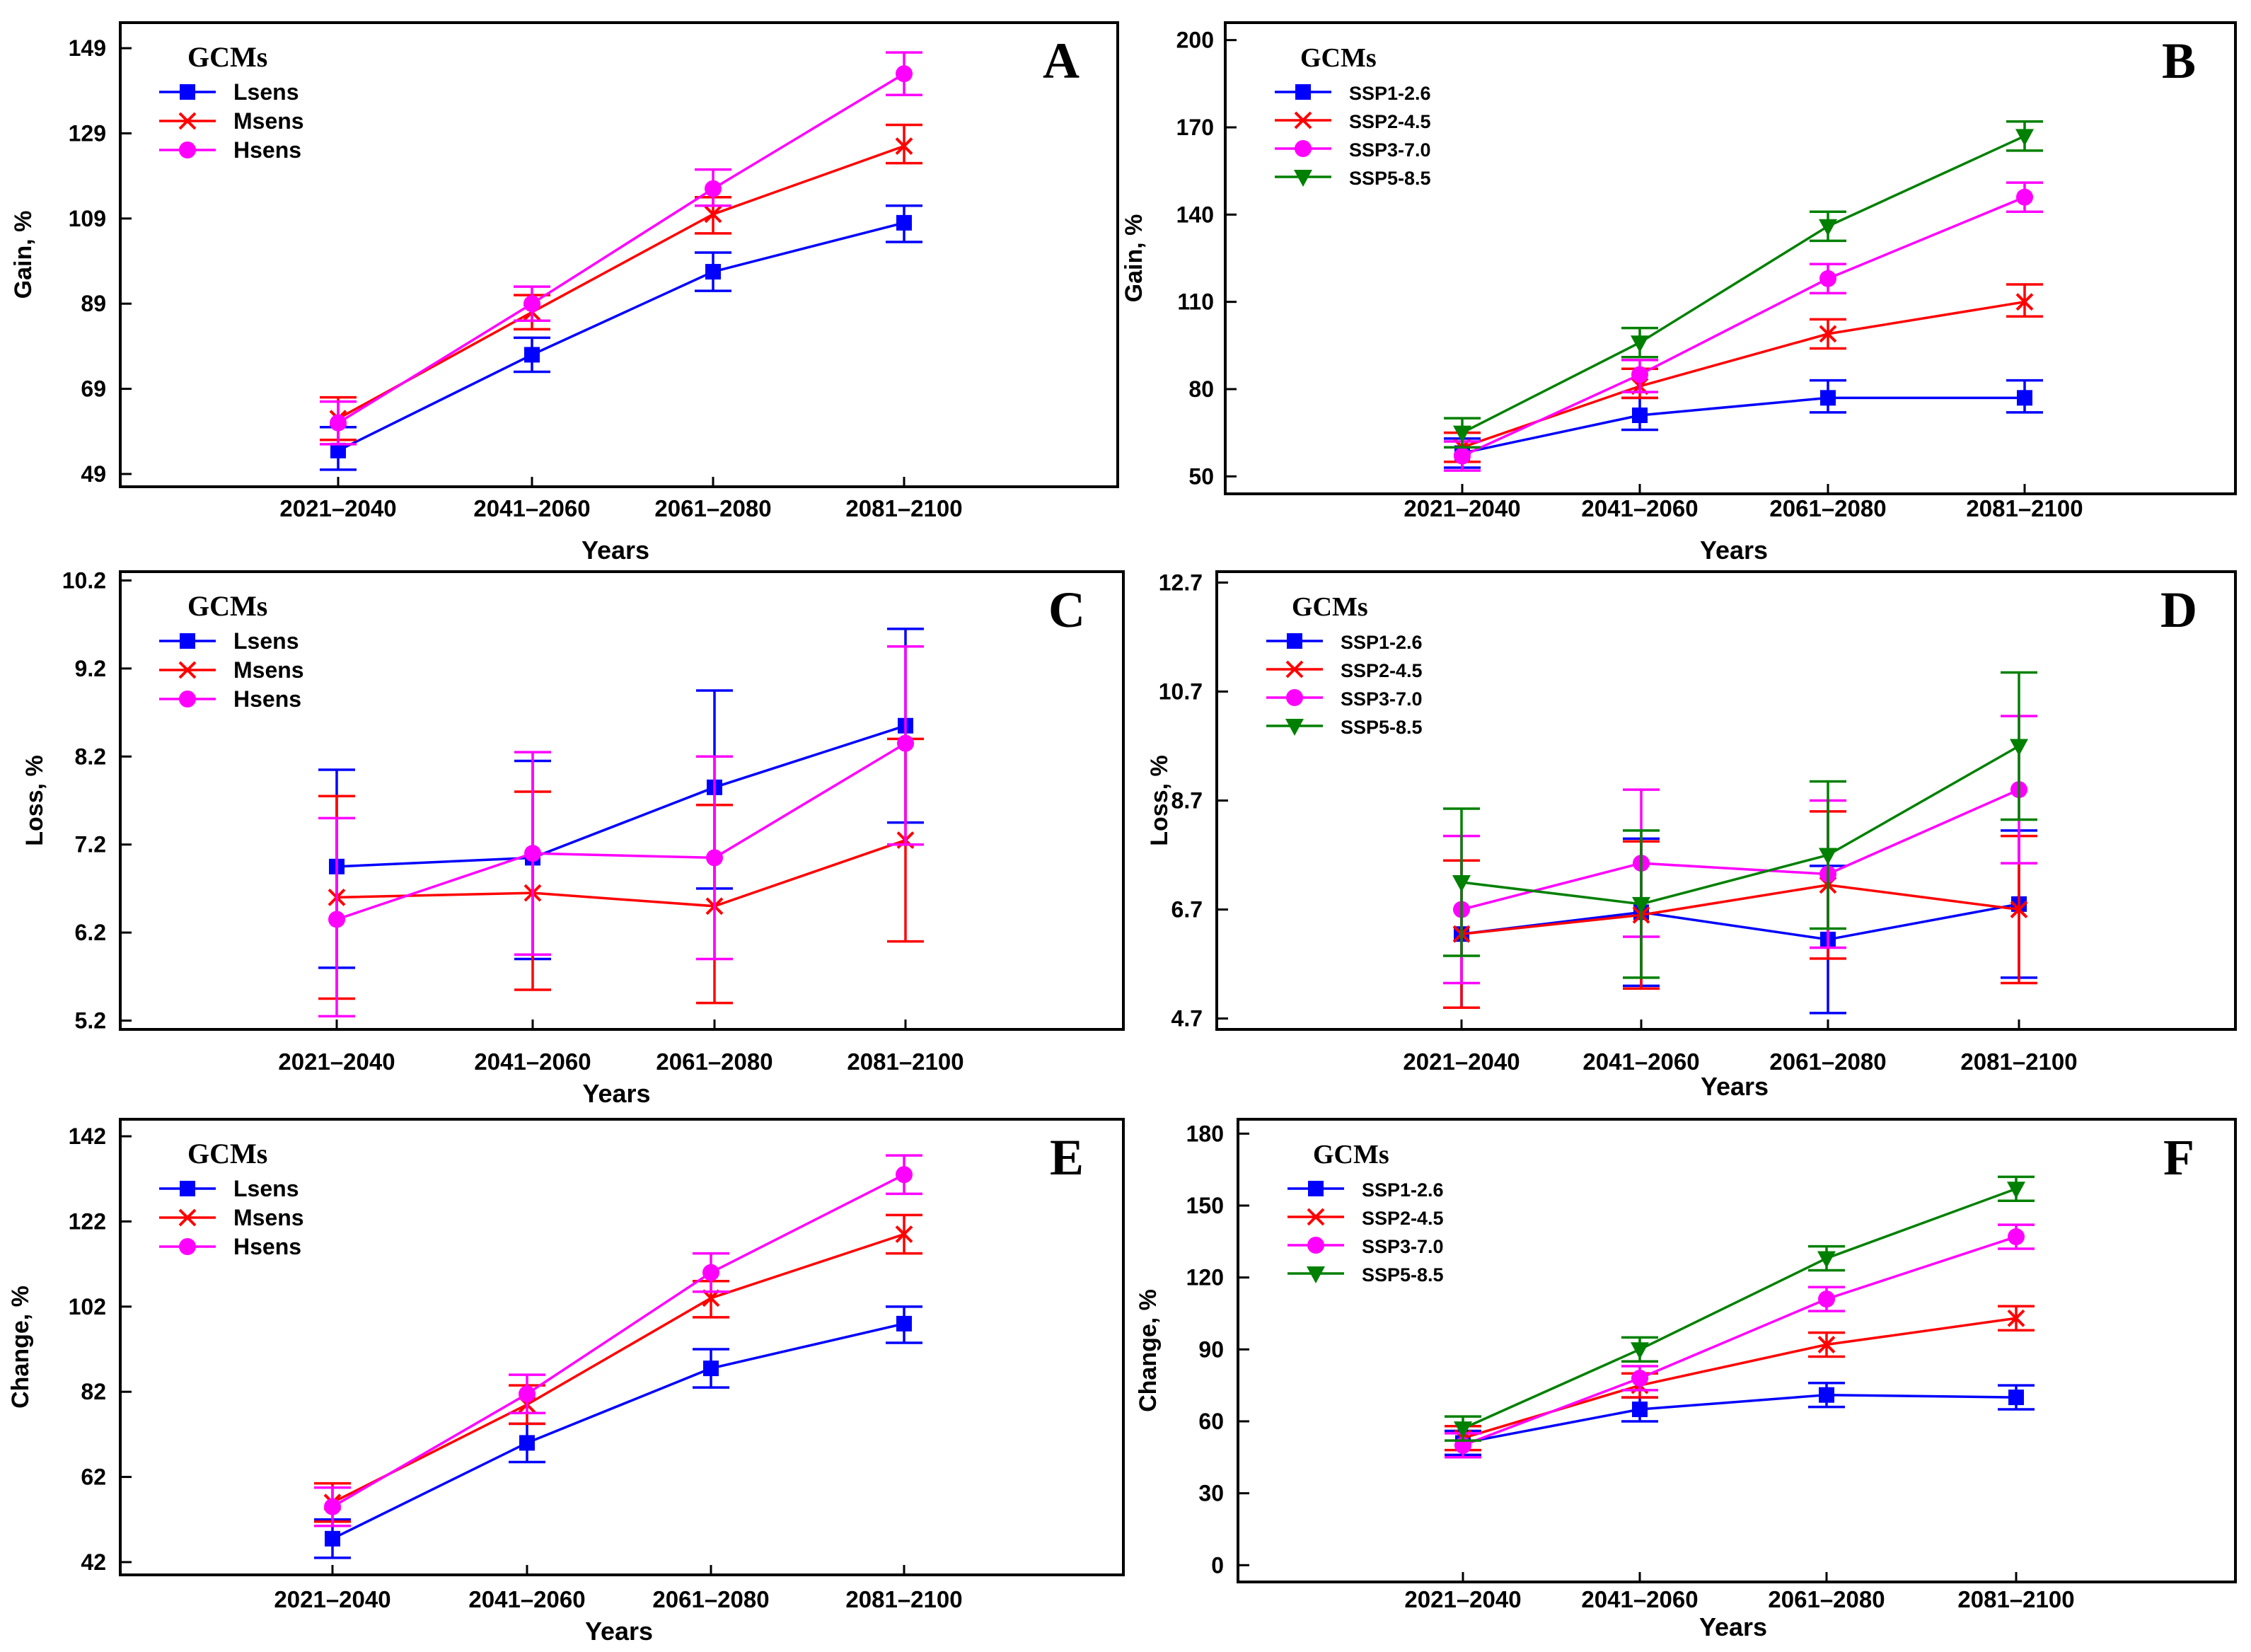 This screenshot has height=1652, width=2251. I want to click on y-tick-label: 170, so click(1195, 127).